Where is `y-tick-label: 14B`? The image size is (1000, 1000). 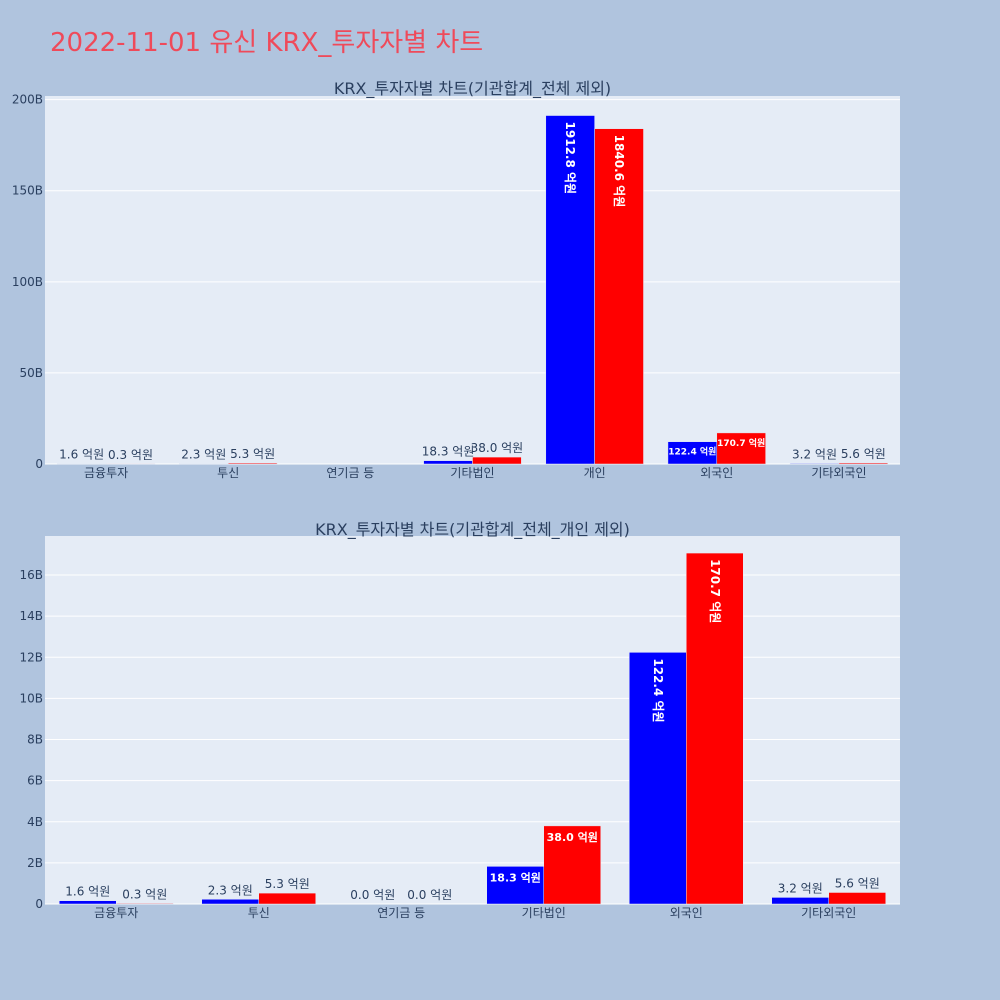
y-tick-label: 14B is located at coordinates (31, 616).